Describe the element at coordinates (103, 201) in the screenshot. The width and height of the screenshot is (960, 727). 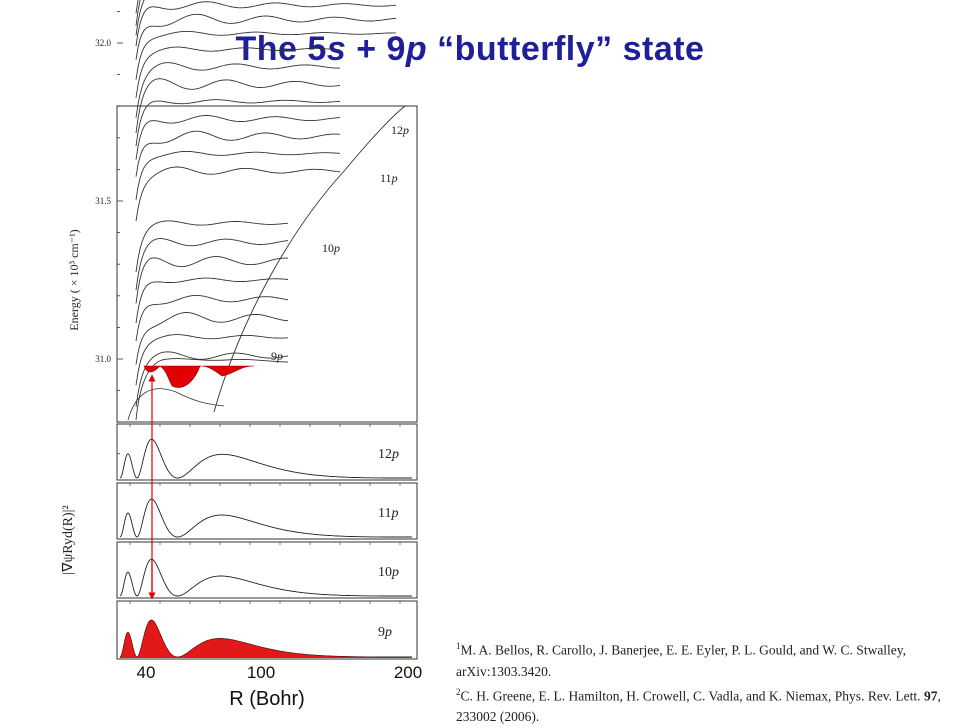
I see `energy-tick-label: 31.5` at that location.